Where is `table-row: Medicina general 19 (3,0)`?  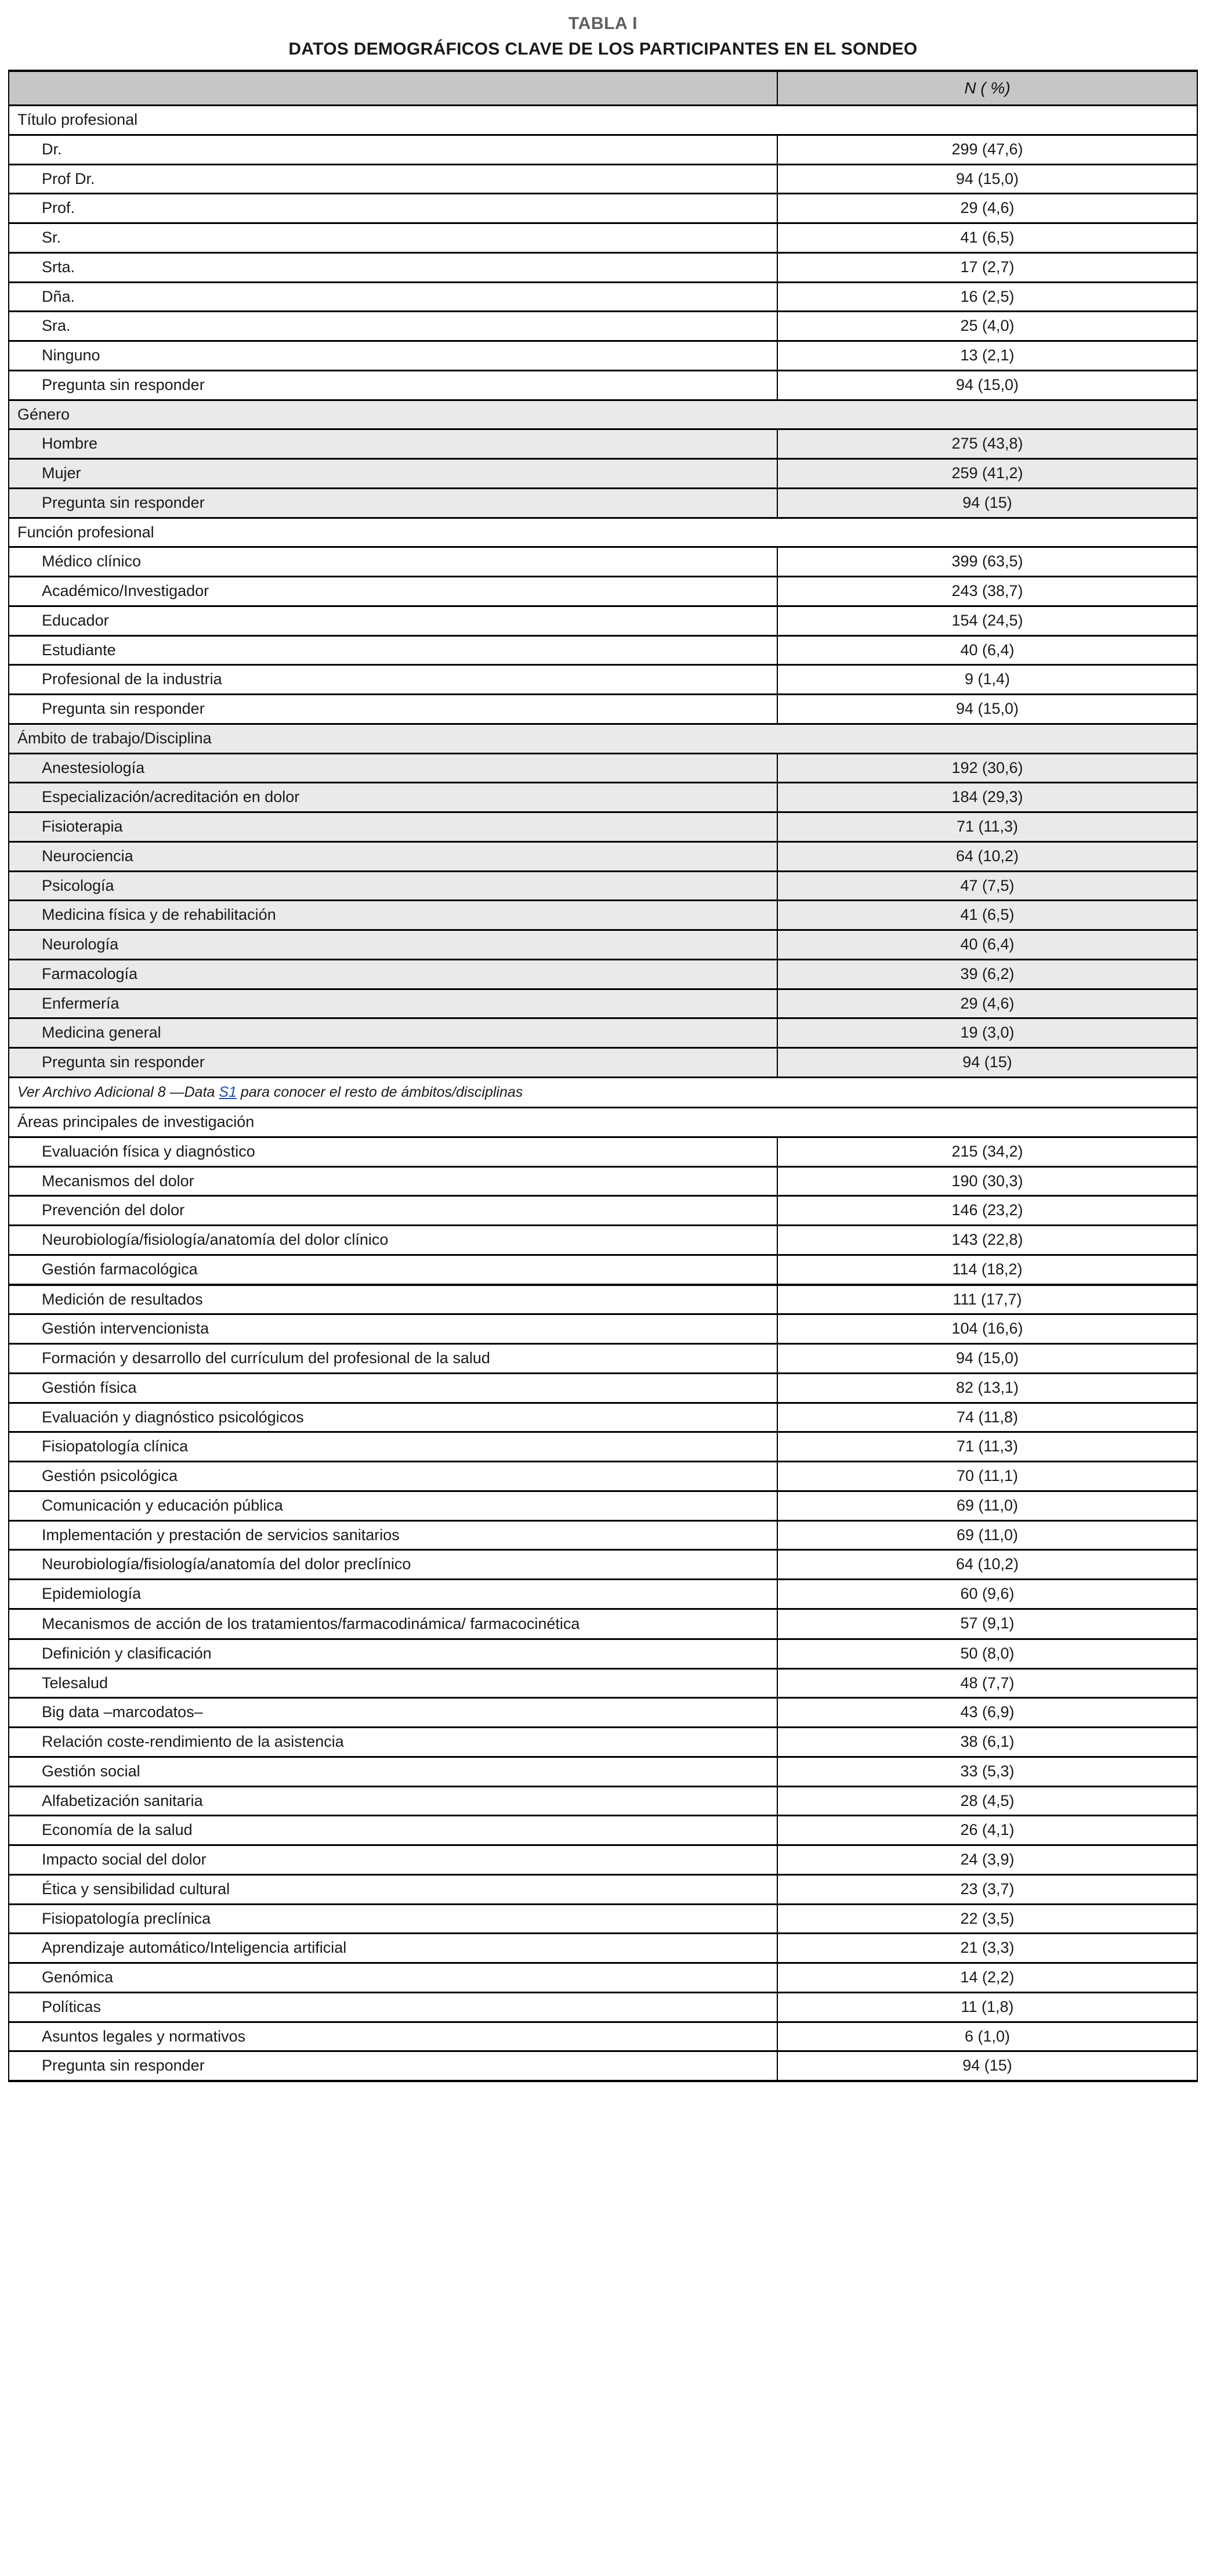
table-row: Medicina general 19 (3,0) is located at coordinates (603, 1032).